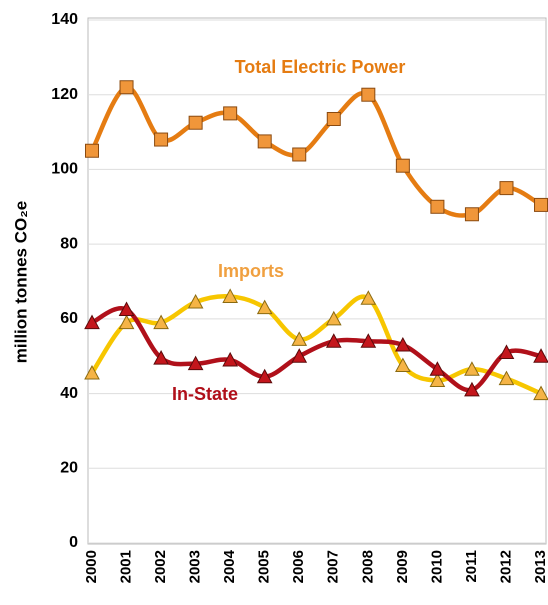 The height and width of the screenshot is (605, 548). Describe the element at coordinates (69, 318) in the screenshot. I see `y-tick-label: 60` at that location.